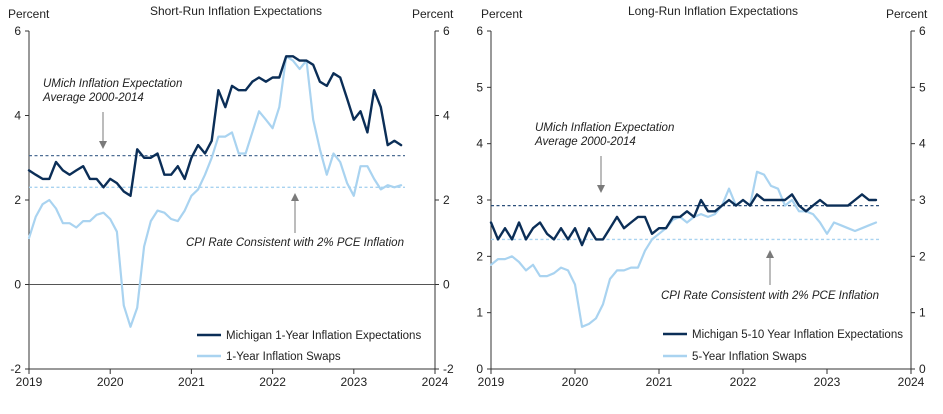  Describe the element at coordinates (713, 11) in the screenshot. I see `chart-title: Long-Run Inflation Expectations` at that location.